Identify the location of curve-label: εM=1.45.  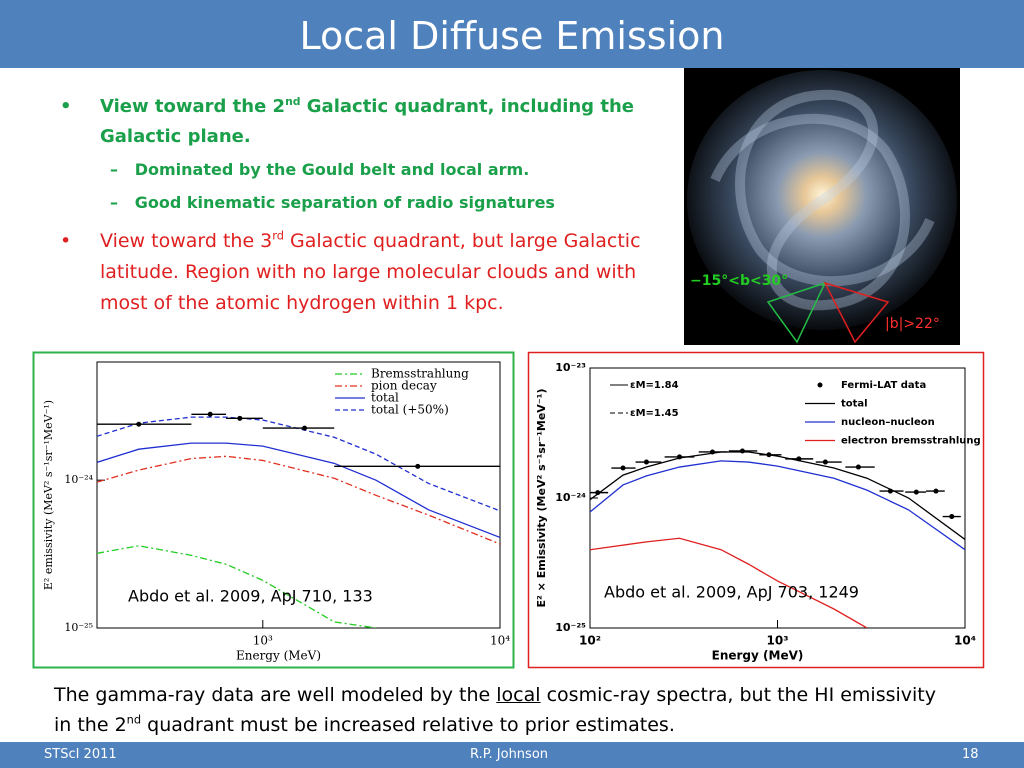
(654, 413).